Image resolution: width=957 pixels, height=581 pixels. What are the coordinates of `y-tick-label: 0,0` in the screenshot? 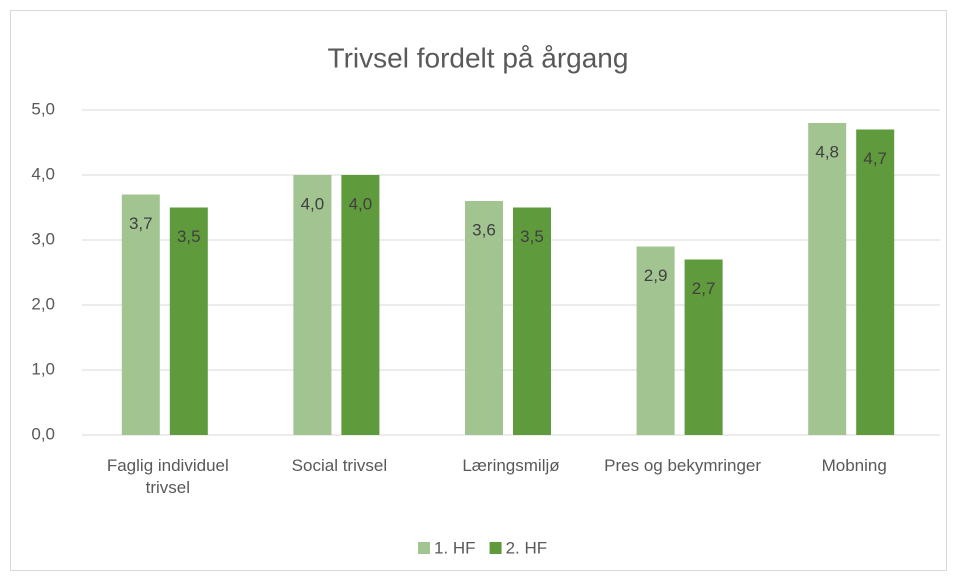 It's located at (43, 433).